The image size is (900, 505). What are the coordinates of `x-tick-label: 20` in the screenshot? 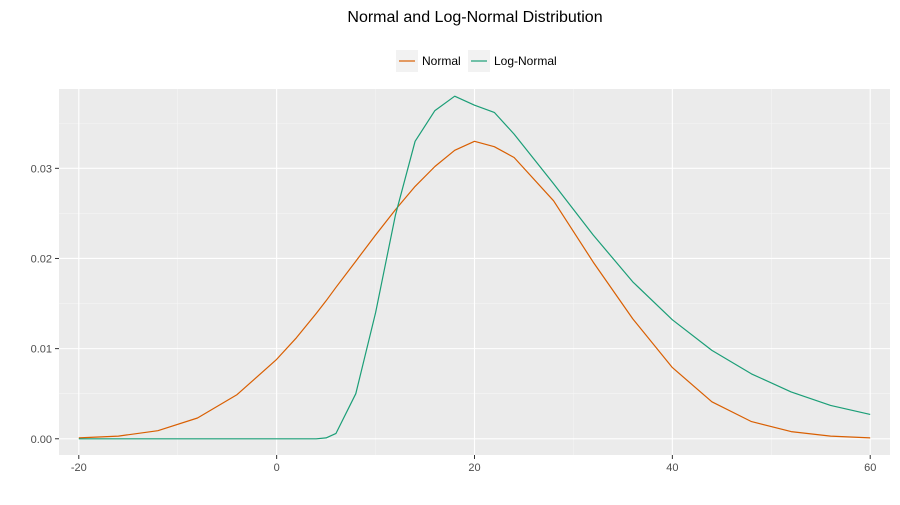 It's located at (474, 468).